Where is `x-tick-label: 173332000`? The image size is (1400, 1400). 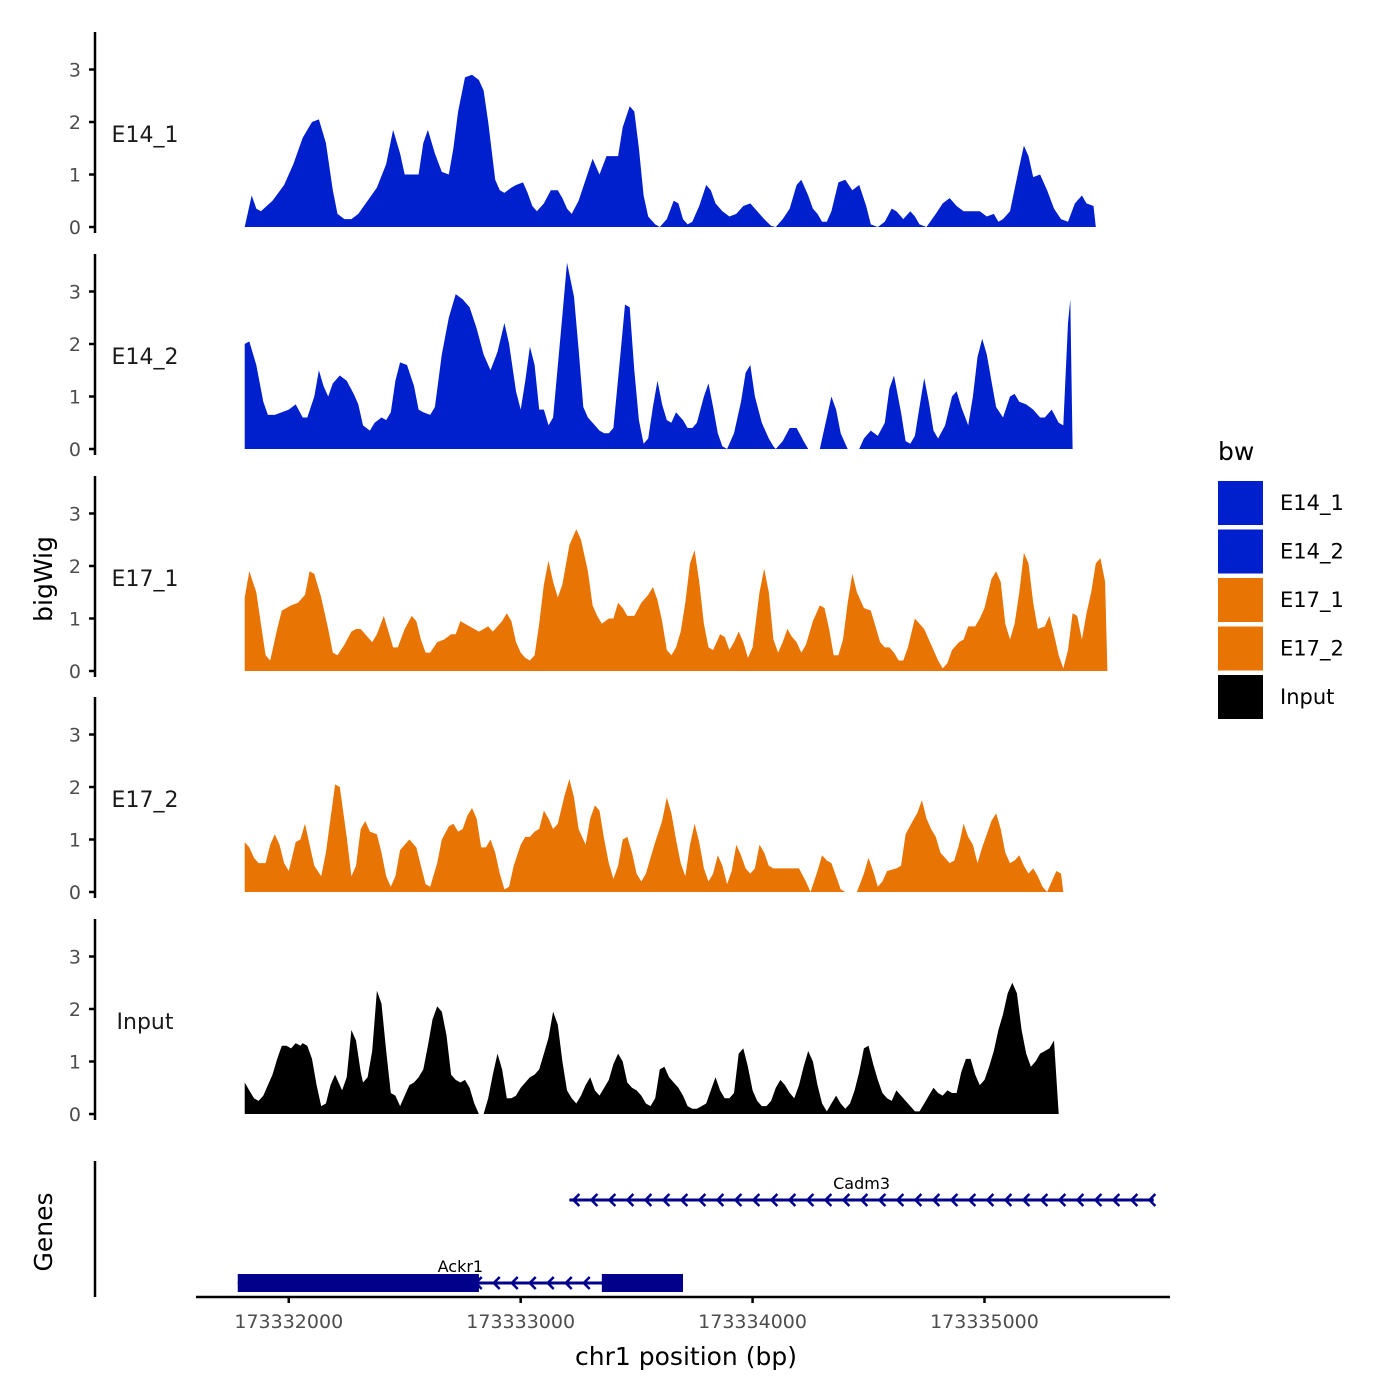
x-tick-label: 173332000 is located at coordinates (288, 1322).